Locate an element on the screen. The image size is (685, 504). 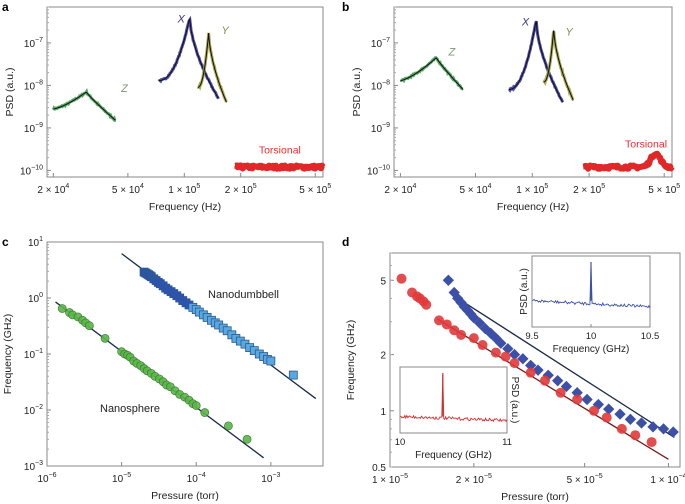
y-tick-label: 1 is located at coordinates (383, 412).